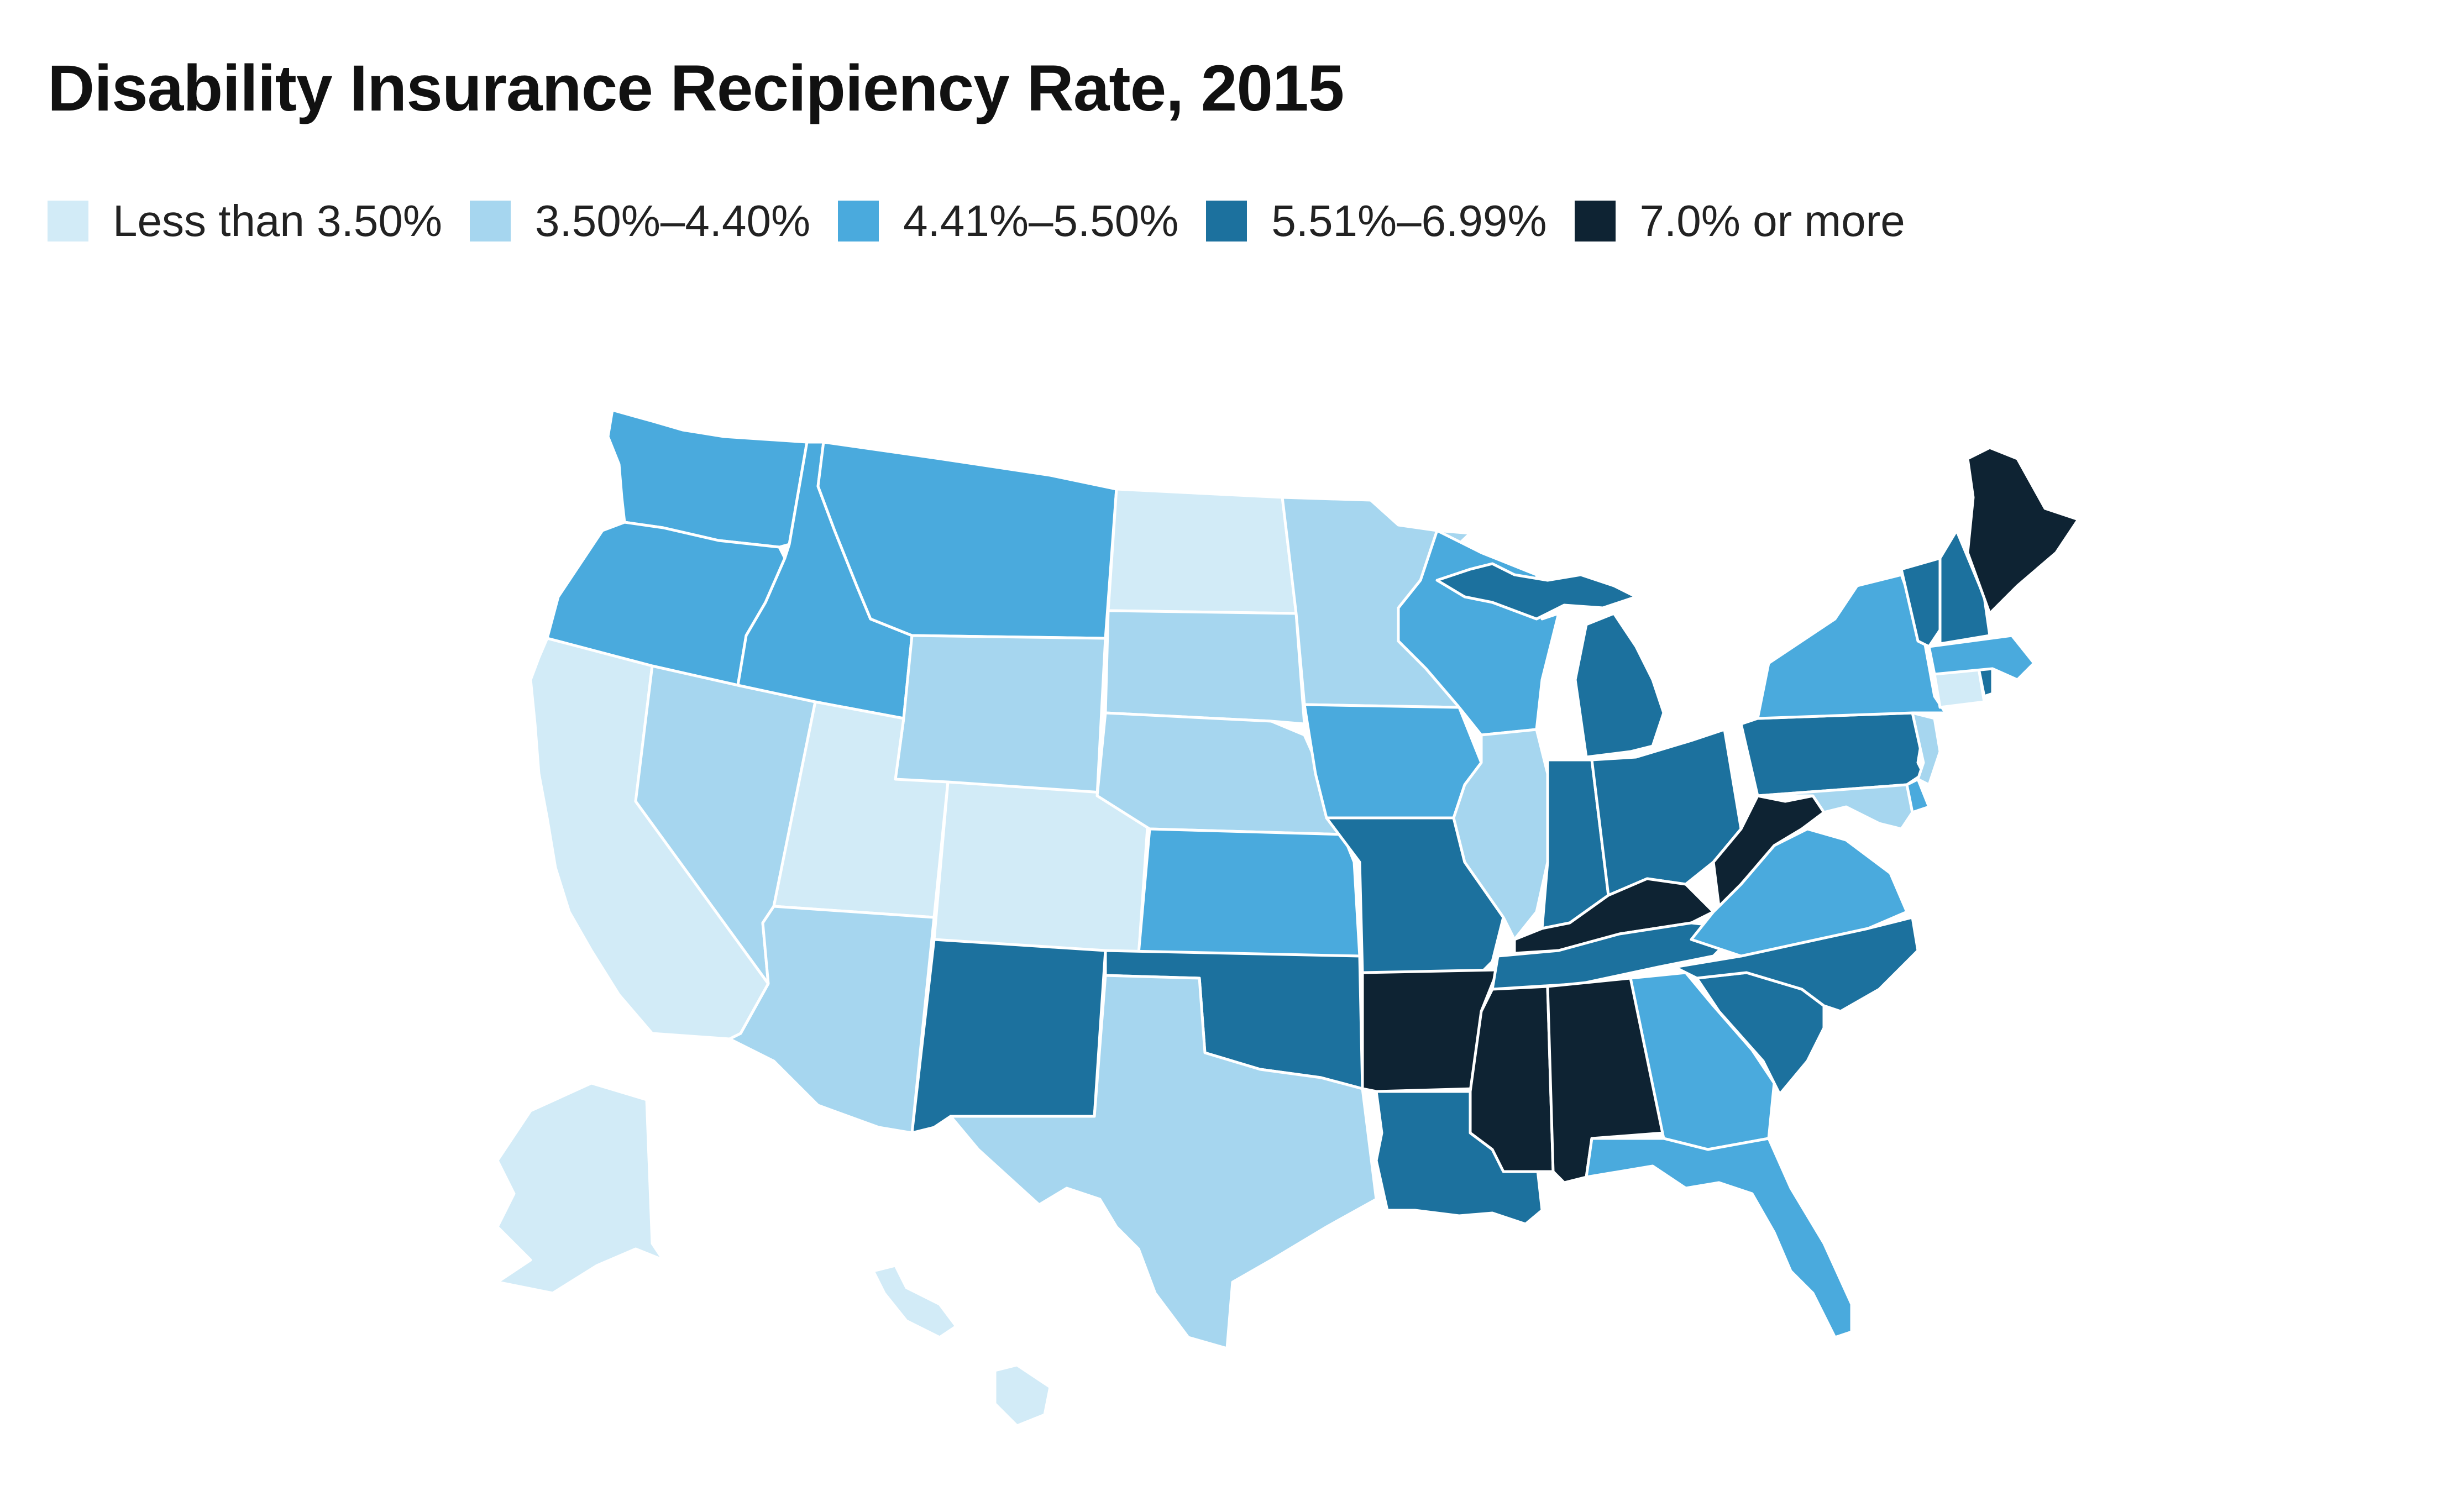 Image resolution: width=2464 pixels, height=1512 pixels. I want to click on legend-item-4: 5.51%–6.99%, so click(1376, 221).